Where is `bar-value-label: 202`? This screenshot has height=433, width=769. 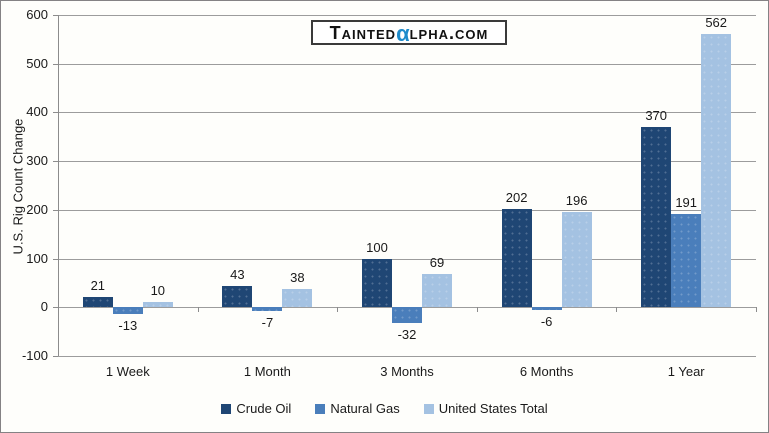 bar-value-label: 202 is located at coordinates (516, 197).